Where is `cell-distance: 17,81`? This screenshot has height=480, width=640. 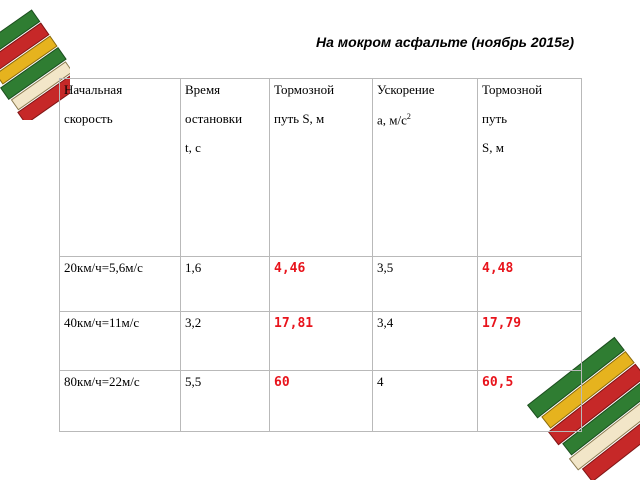 cell-distance: 17,81 is located at coordinates (321, 341).